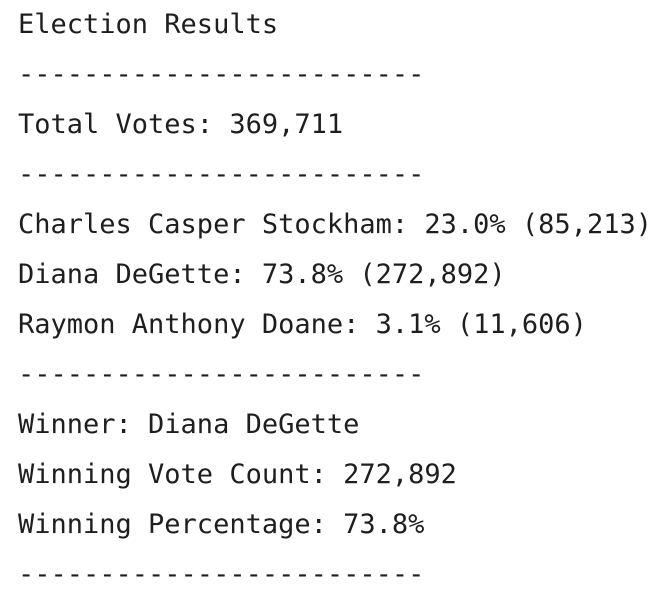 The image size is (669, 598). What do you see at coordinates (335, 224) in the screenshot?
I see `output-line: Charles Casper Stockham: 23.0% (85,213)` at bounding box center [335, 224].